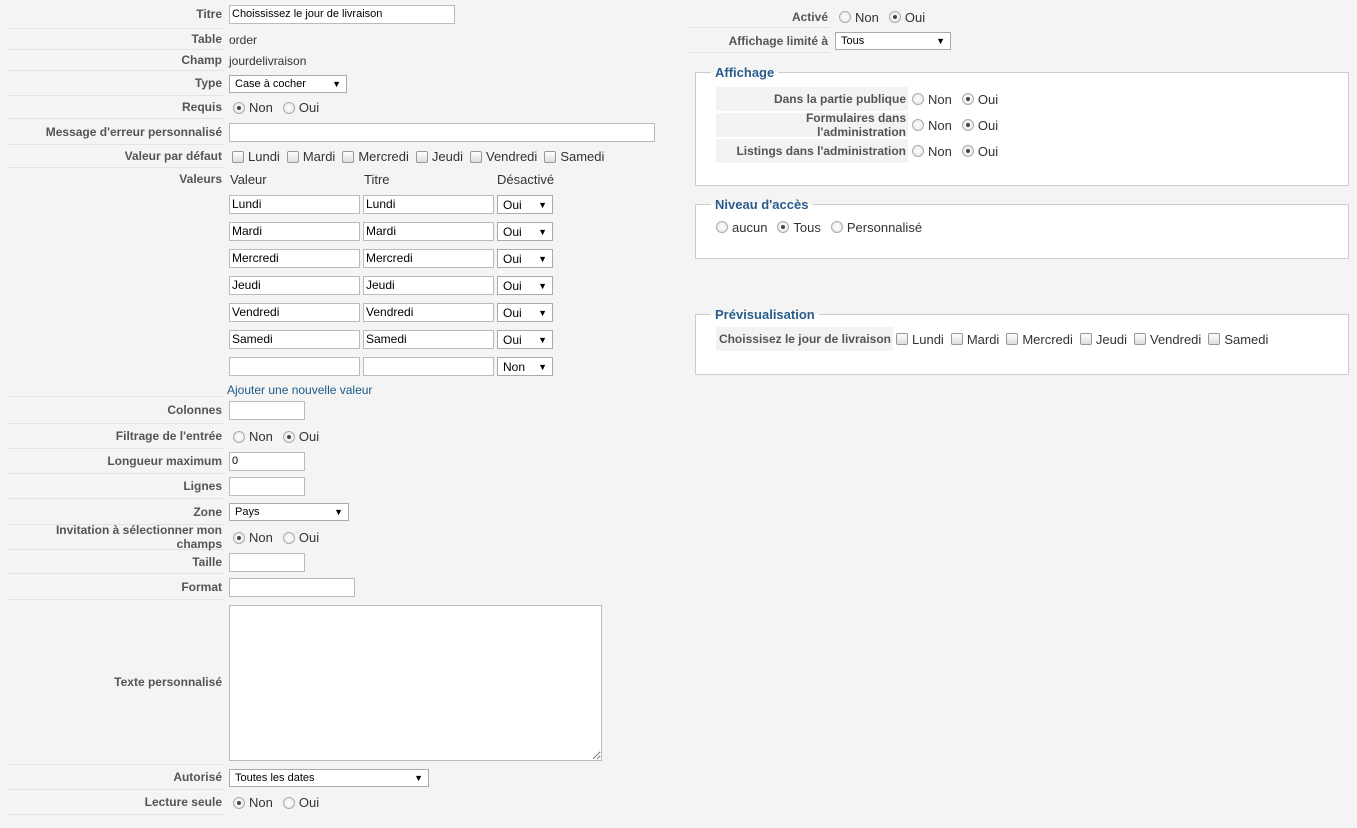  Describe the element at coordinates (428, 204) in the screenshot. I see `title-input: Lundi` at that location.